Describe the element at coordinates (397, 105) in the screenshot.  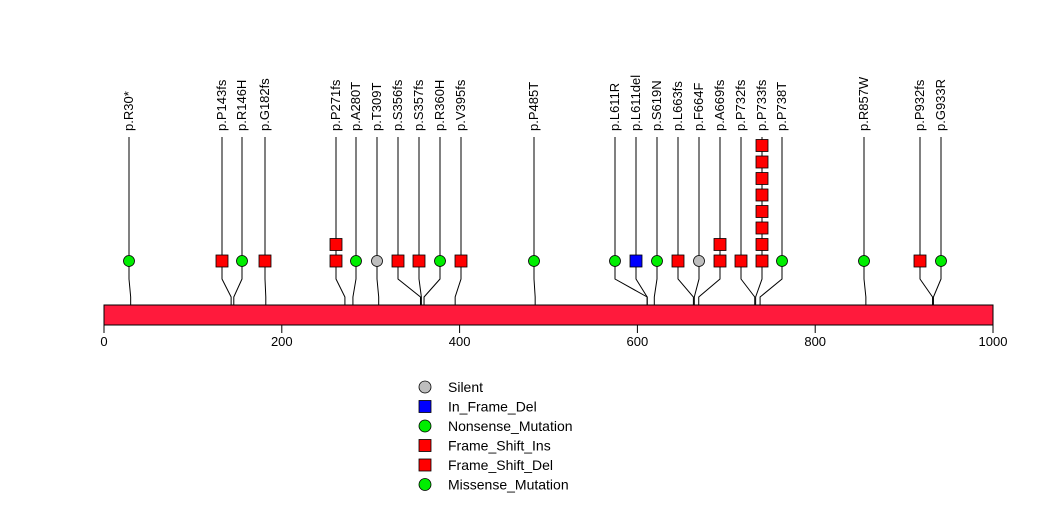
I see `mutation-label: p.S356fs` at that location.